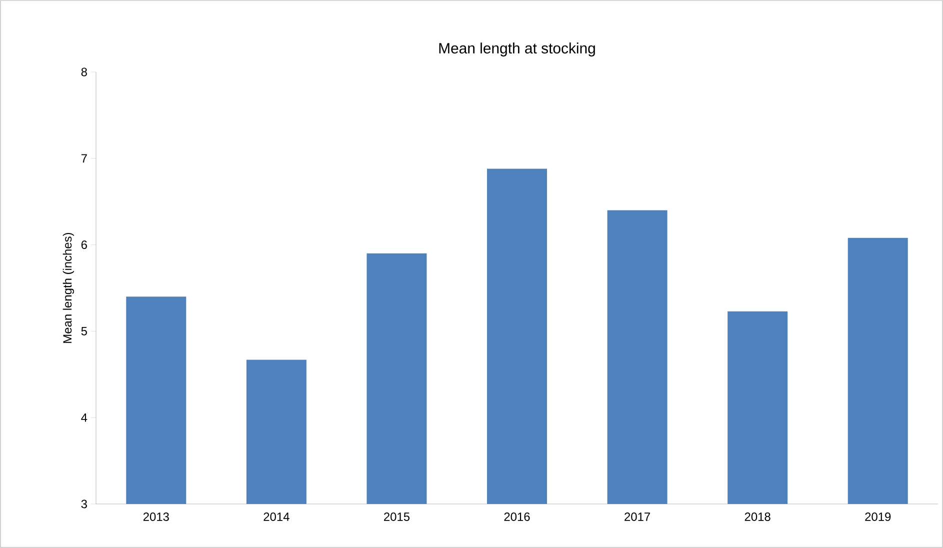 The width and height of the screenshot is (943, 548). What do you see at coordinates (277, 516) in the screenshot?
I see `x-tick-label: 2014` at bounding box center [277, 516].